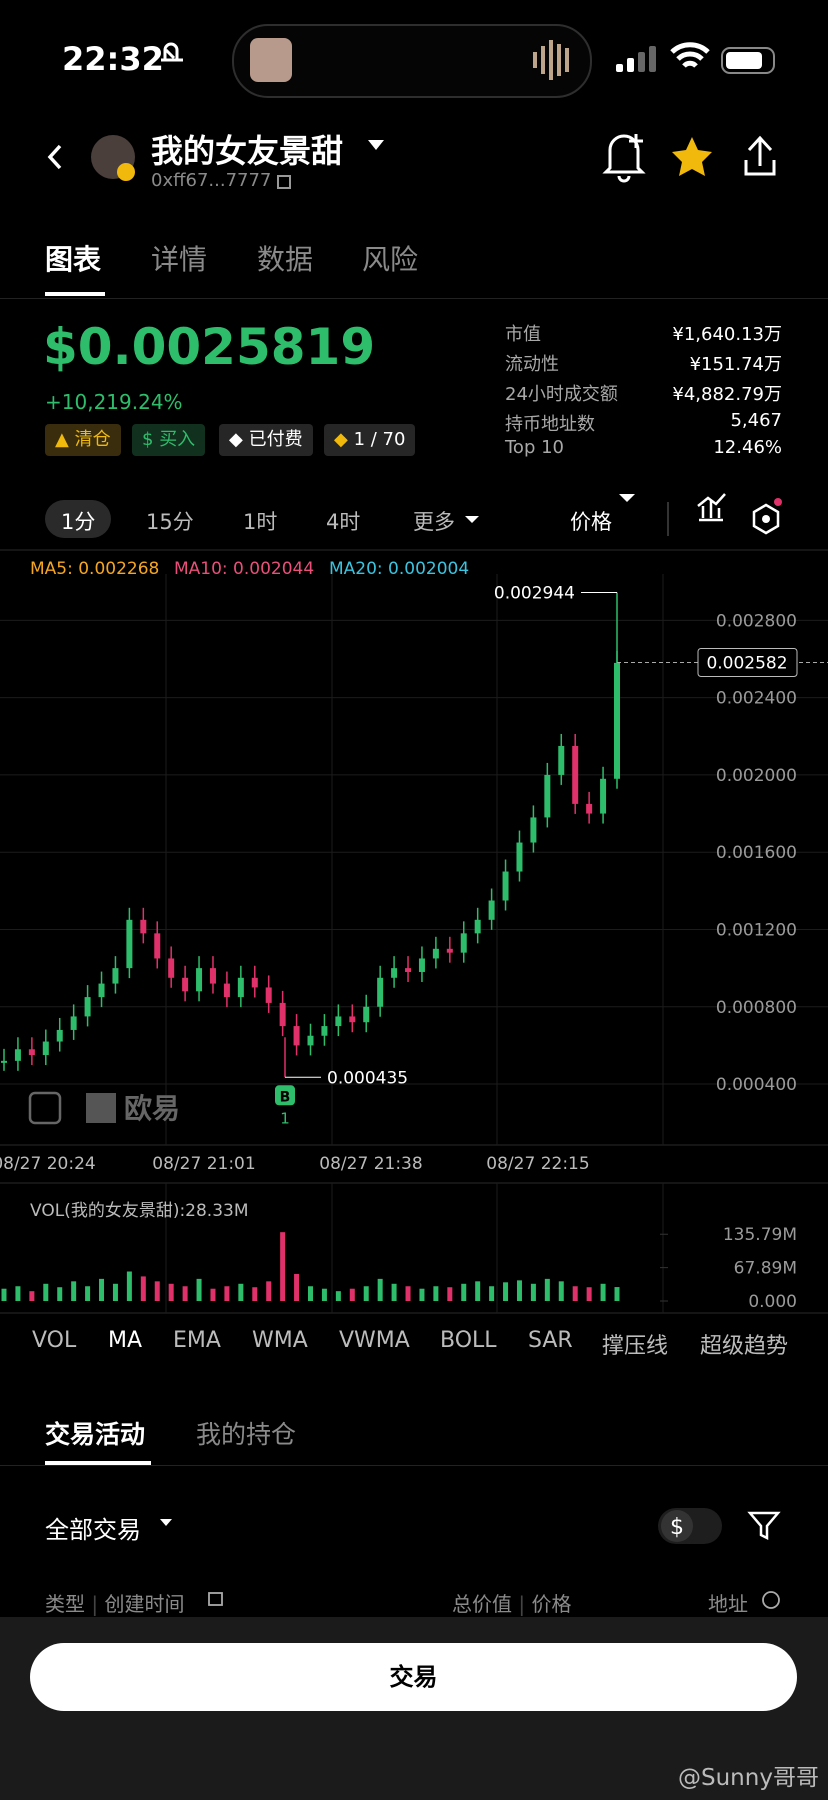  Describe the element at coordinates (215, 1599) in the screenshot. I see `time-sort-icon` at that location.